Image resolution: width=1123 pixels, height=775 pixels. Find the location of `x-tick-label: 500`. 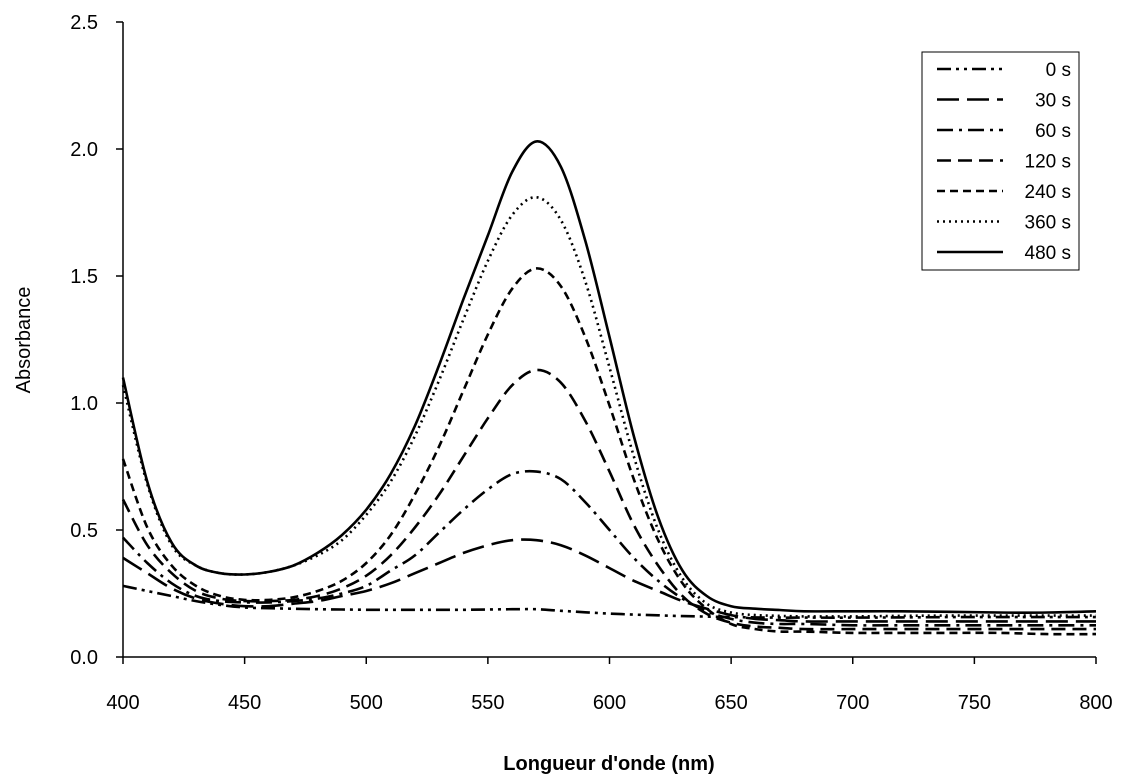

x-tick-label: 500 is located at coordinates (366, 703).